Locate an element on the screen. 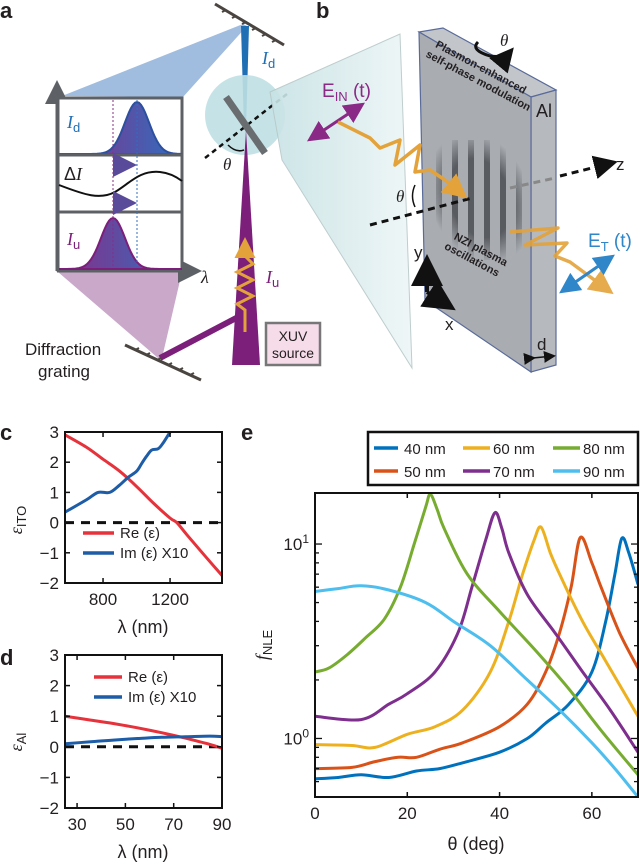 Image resolution: width=640 pixels, height=864 pixels. sample-slab is located at coordinates (245, 125).